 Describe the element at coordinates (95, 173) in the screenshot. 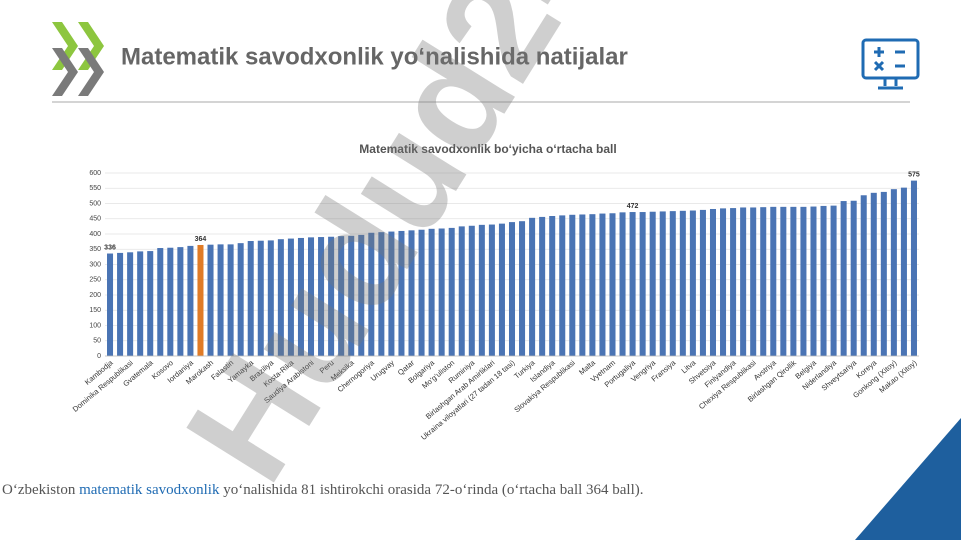

I see `y-tick-label: 600` at that location.